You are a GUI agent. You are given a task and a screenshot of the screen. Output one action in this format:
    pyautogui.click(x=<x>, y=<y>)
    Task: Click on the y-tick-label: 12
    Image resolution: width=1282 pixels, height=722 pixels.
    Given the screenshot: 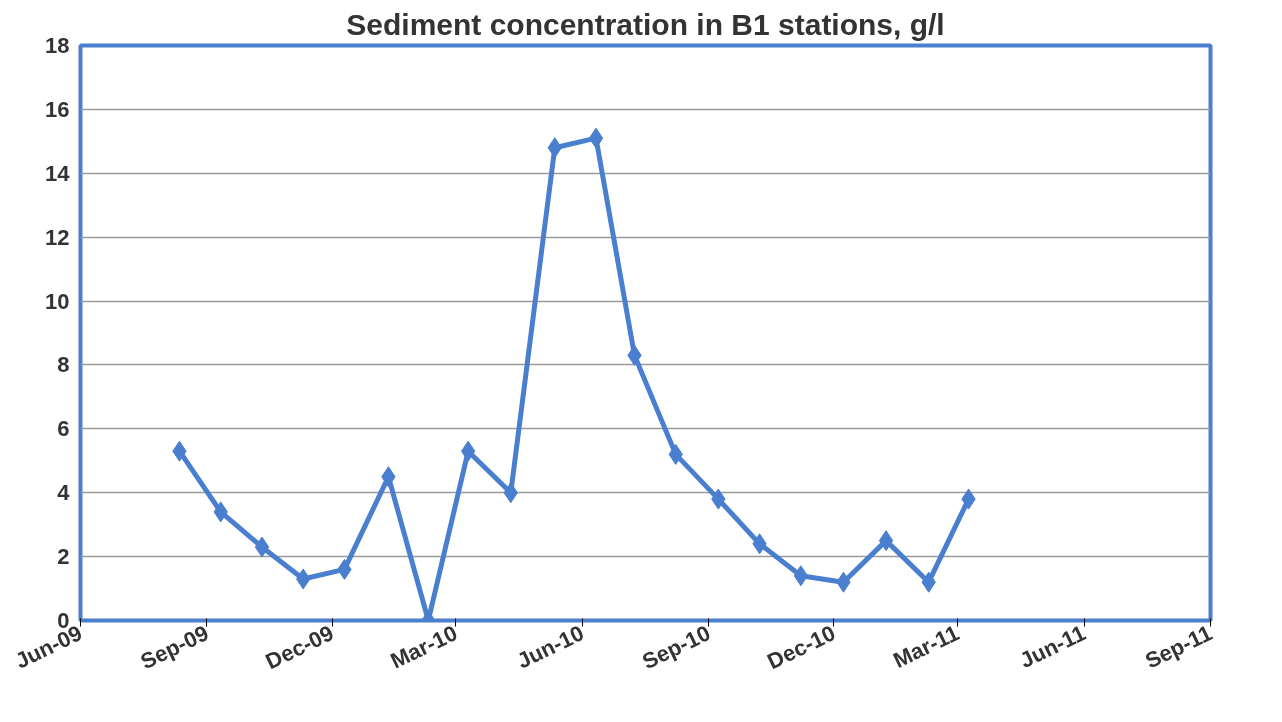 What is the action you would take?
    pyautogui.click(x=57, y=237)
    